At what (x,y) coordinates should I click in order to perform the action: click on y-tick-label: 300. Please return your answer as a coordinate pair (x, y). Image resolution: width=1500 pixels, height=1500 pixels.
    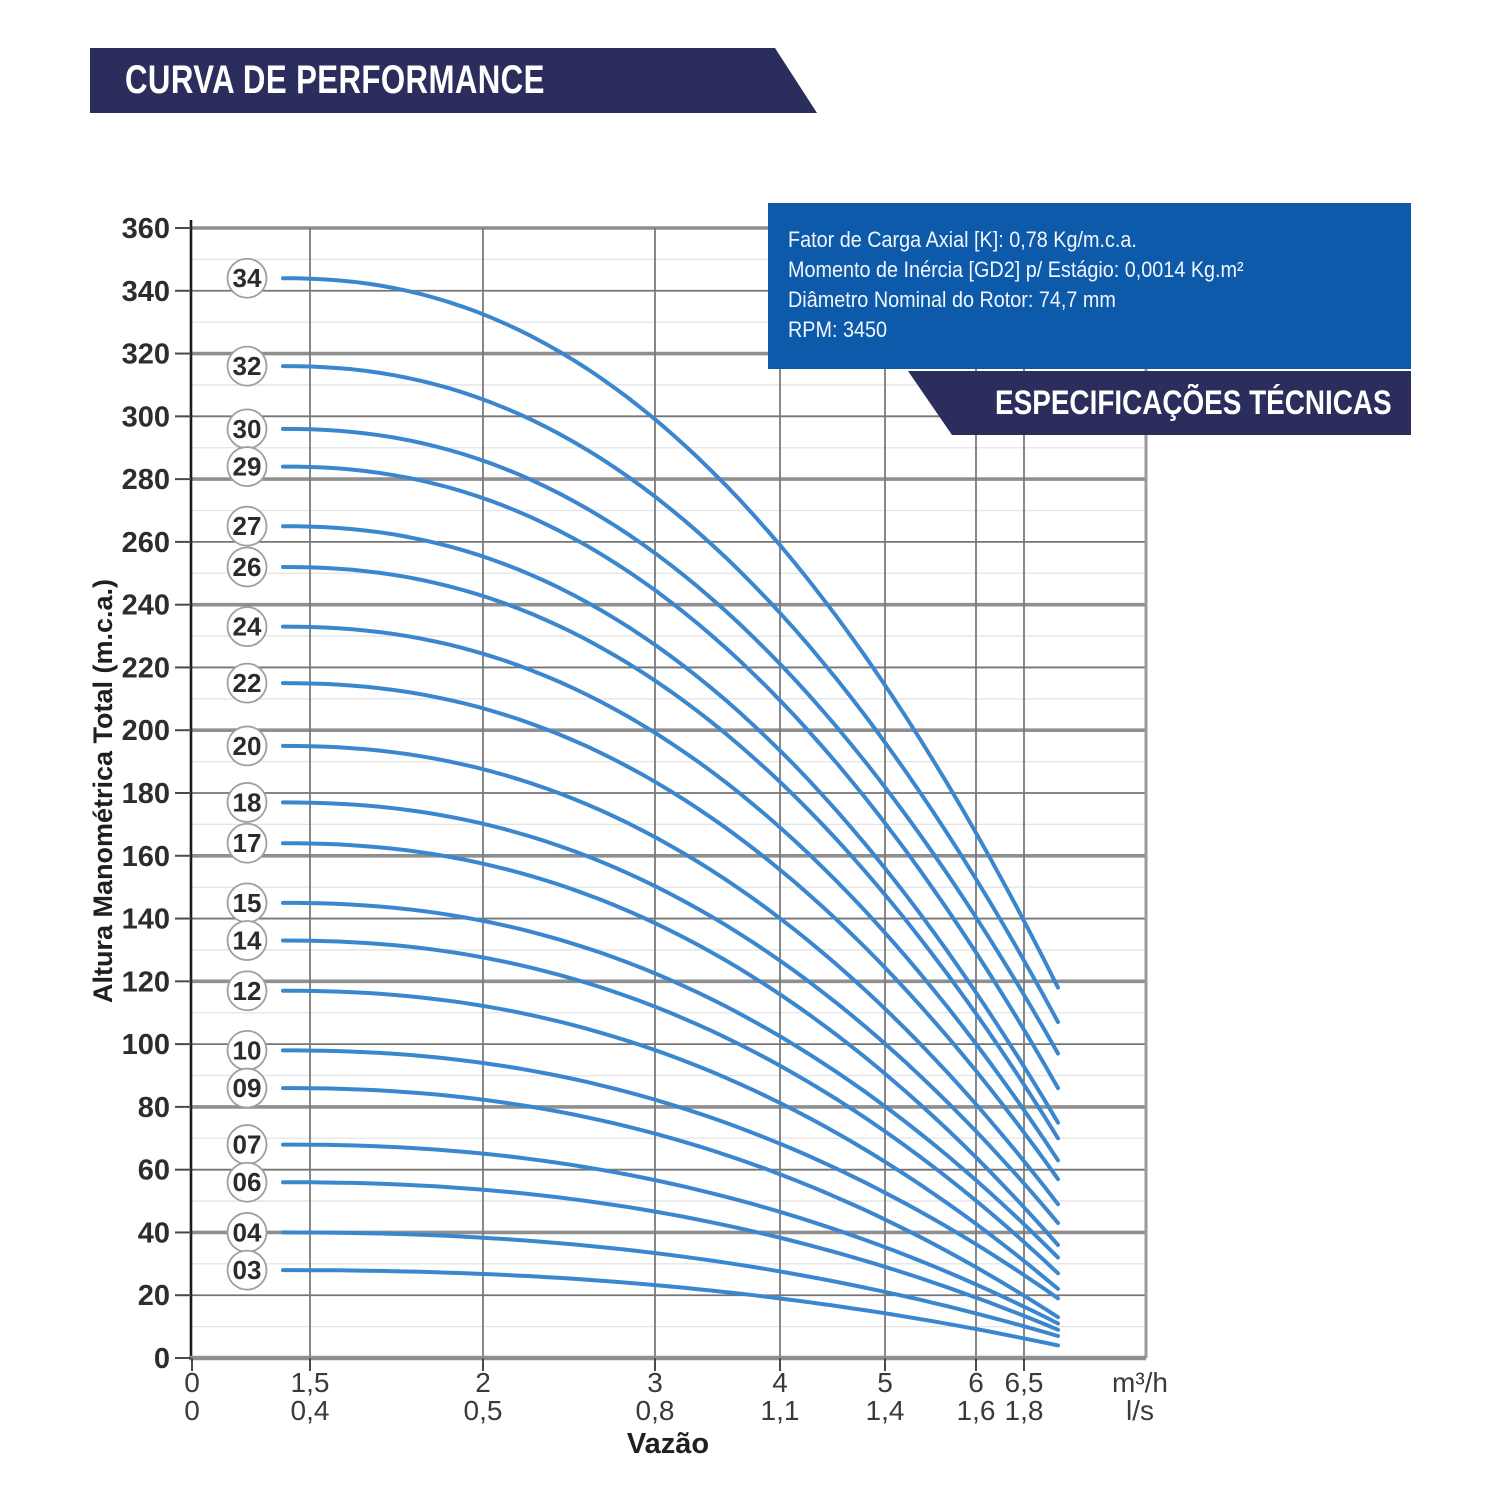
    Looking at the image, I should click on (146, 417).